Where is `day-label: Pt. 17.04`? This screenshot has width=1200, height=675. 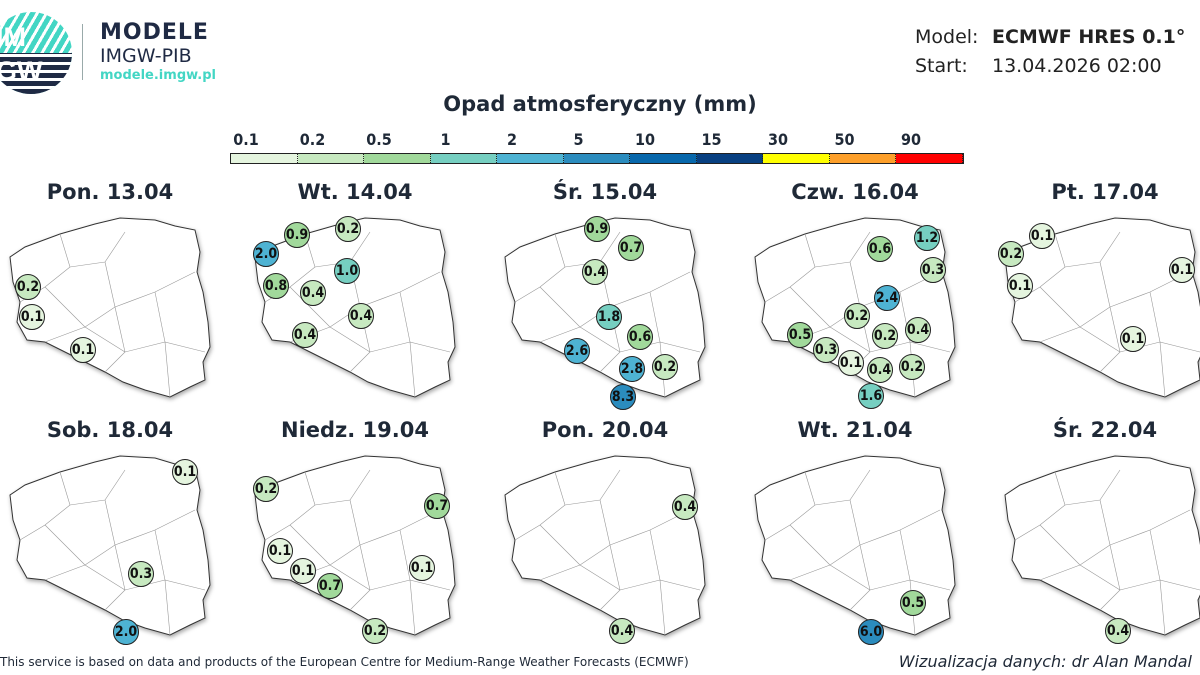
day-label: Pt. 17.04 is located at coordinates (1105, 192).